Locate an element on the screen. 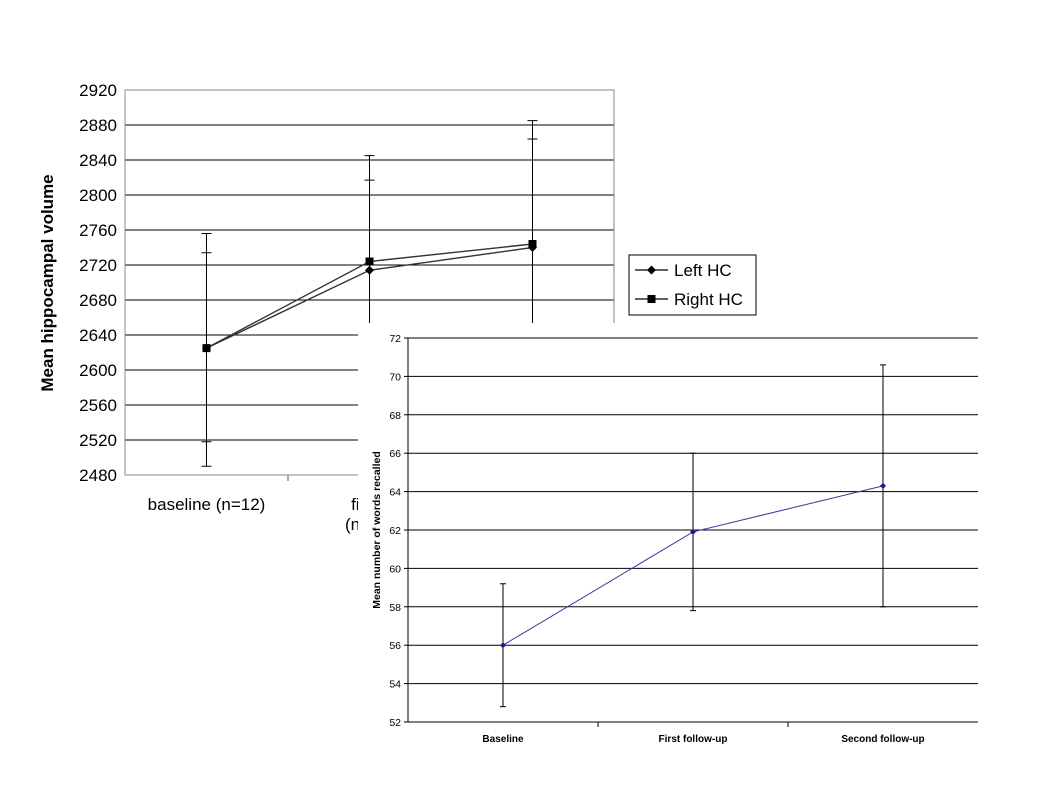 Image resolution: width=1058 pixels, height=793 pixels. c1-y-axis-label: Mean hippocampal volume is located at coordinates (47, 282).